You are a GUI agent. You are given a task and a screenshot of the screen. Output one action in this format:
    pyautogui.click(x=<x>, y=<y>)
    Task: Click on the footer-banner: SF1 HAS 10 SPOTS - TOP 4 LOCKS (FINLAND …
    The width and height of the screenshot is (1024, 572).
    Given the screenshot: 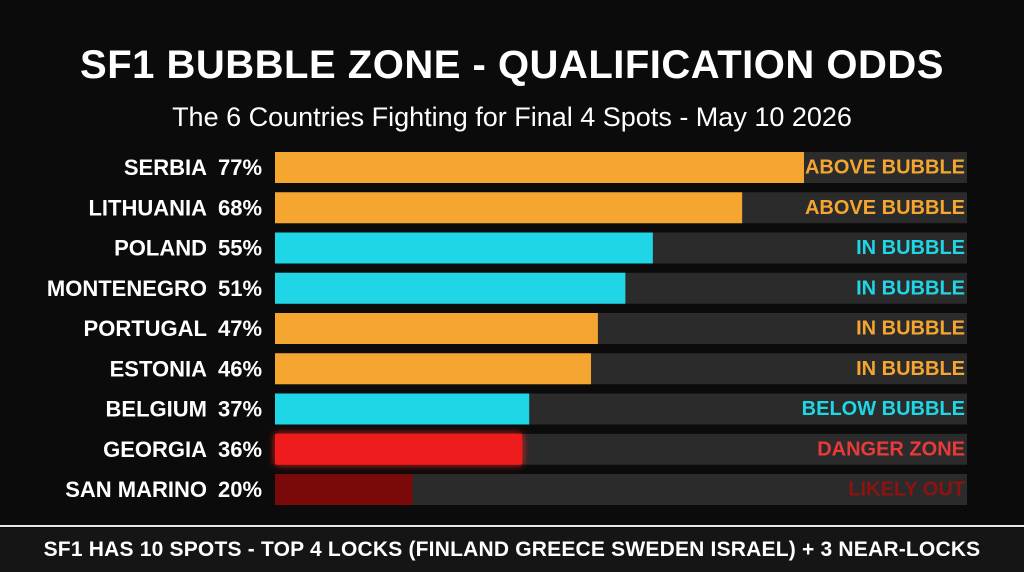 What is the action you would take?
    pyautogui.click(x=512, y=550)
    